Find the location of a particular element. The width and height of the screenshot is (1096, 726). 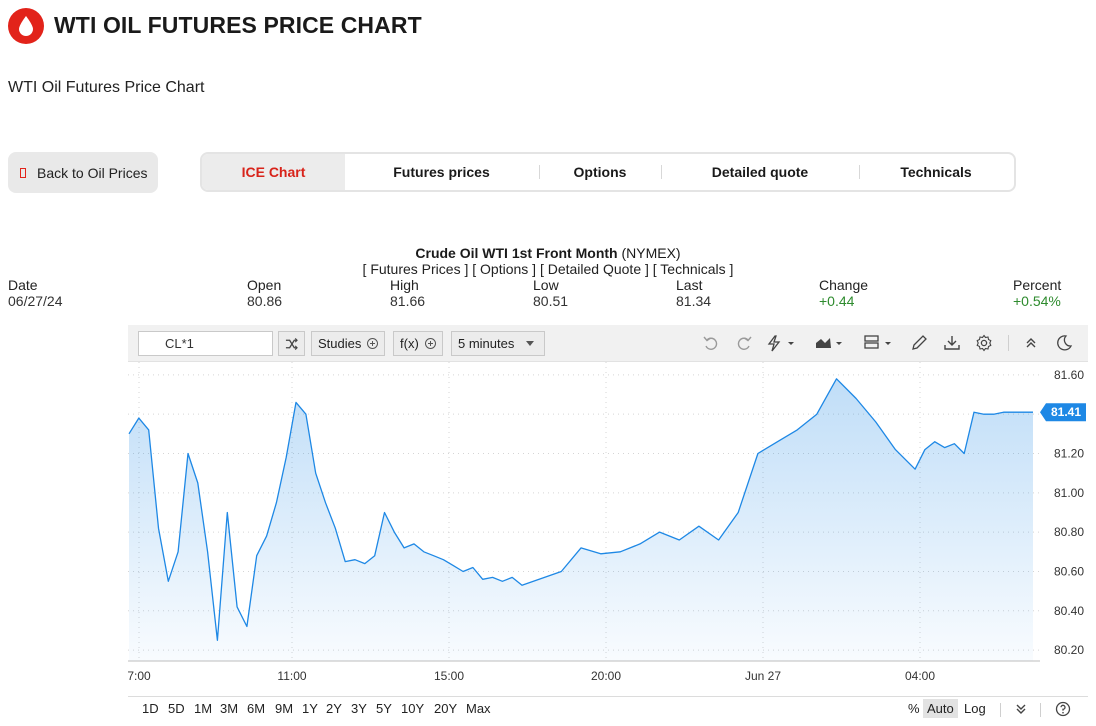

range-5y: 5Y is located at coordinates (384, 708).